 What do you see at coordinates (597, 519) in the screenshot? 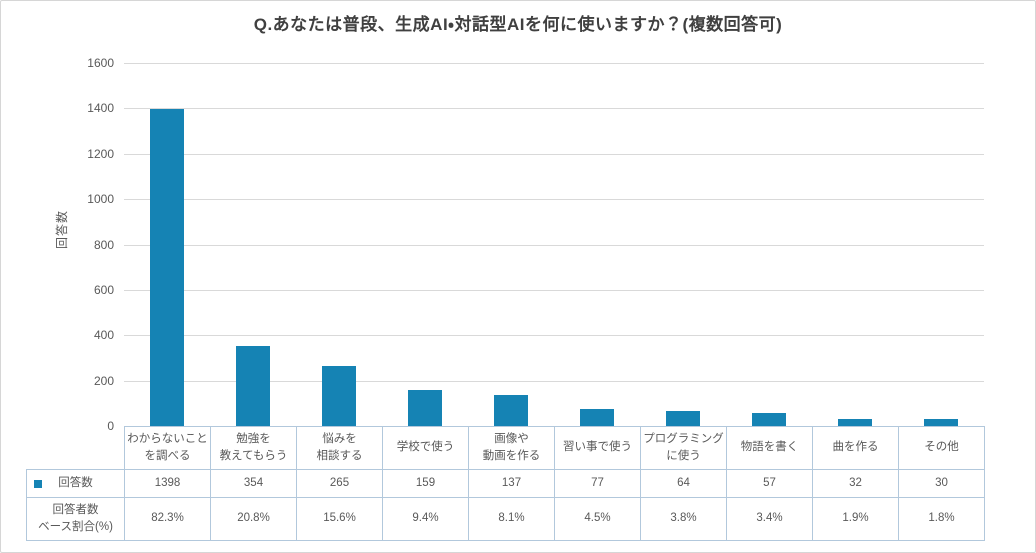
I see `percent-cell: 4.5%` at bounding box center [597, 519].